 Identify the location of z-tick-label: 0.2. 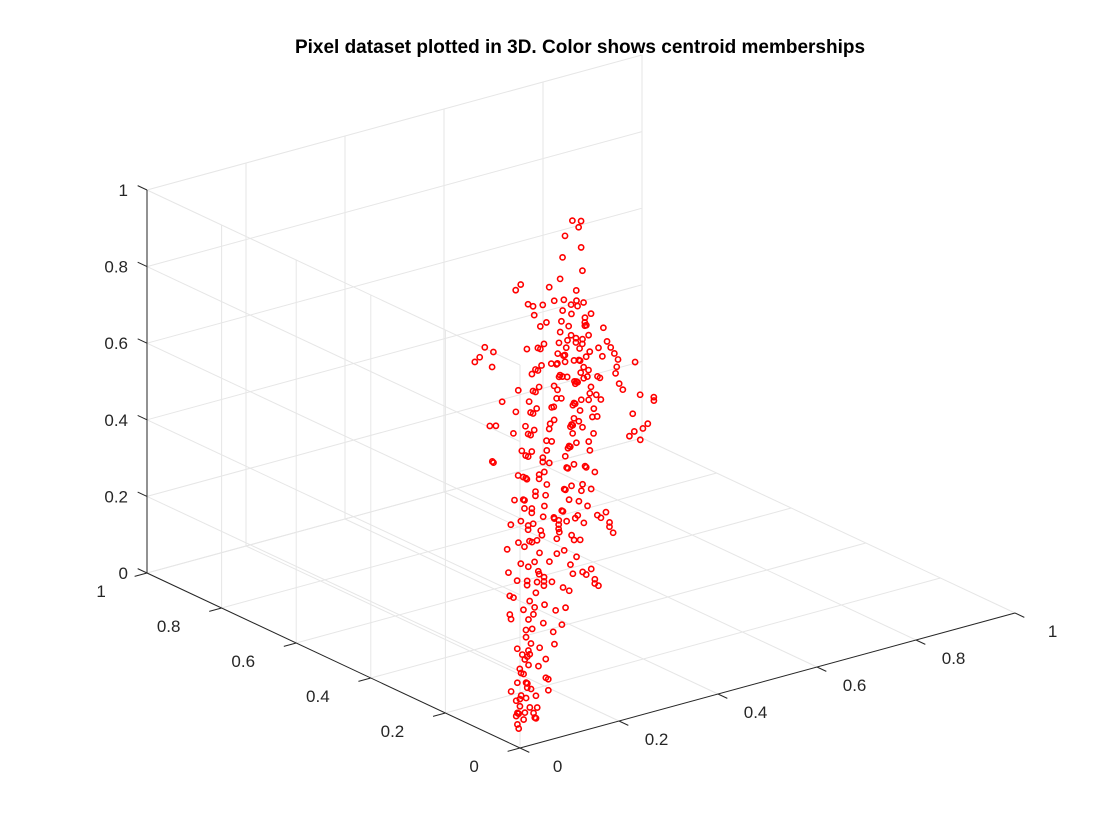
(116, 496).